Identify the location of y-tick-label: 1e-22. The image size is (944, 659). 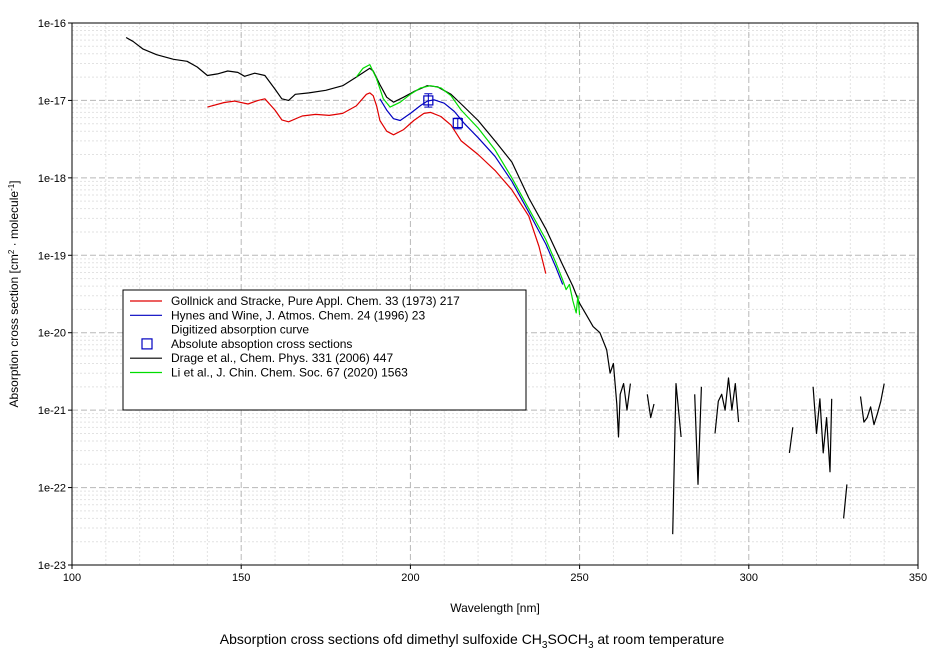
(52, 489).